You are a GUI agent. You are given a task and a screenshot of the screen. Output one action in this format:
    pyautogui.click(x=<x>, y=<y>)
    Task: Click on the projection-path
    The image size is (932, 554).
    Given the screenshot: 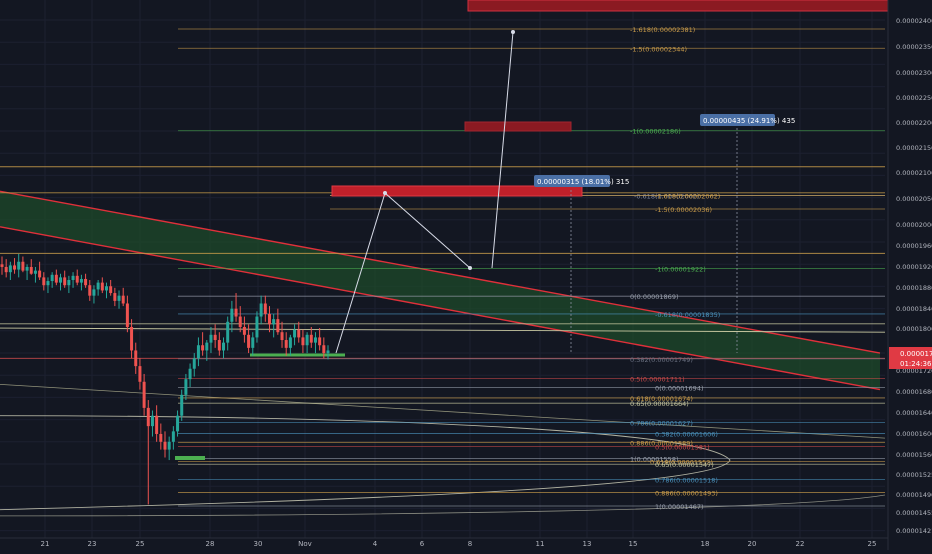 What is the action you would take?
    pyautogui.click(x=425, y=192)
    